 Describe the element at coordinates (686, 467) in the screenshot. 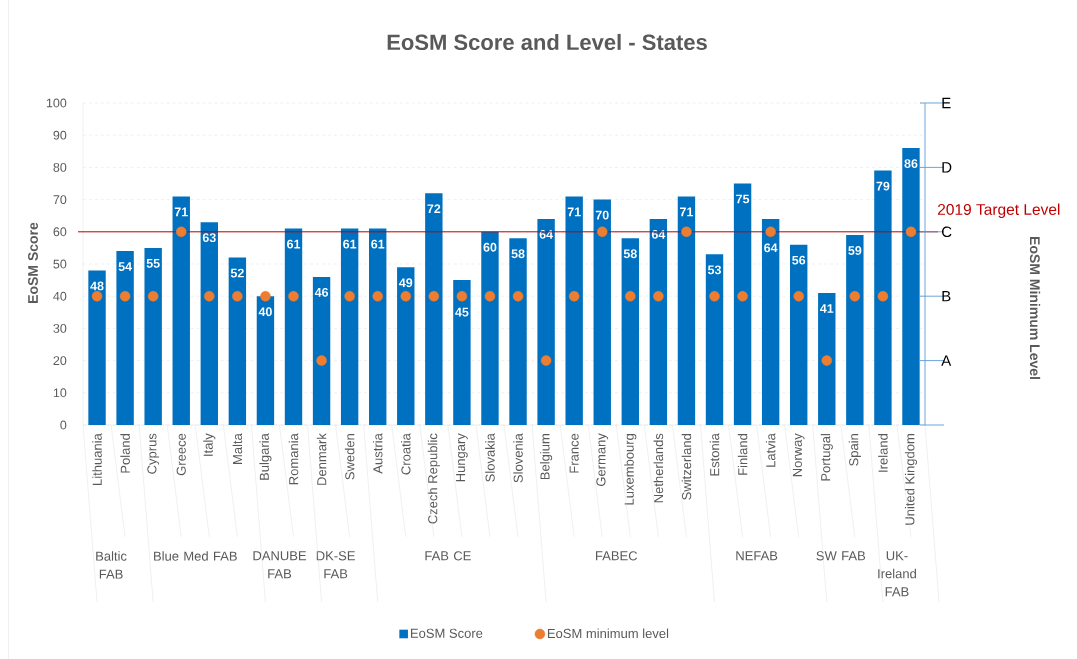

I see `x-tick-label: Switzerland` at that location.